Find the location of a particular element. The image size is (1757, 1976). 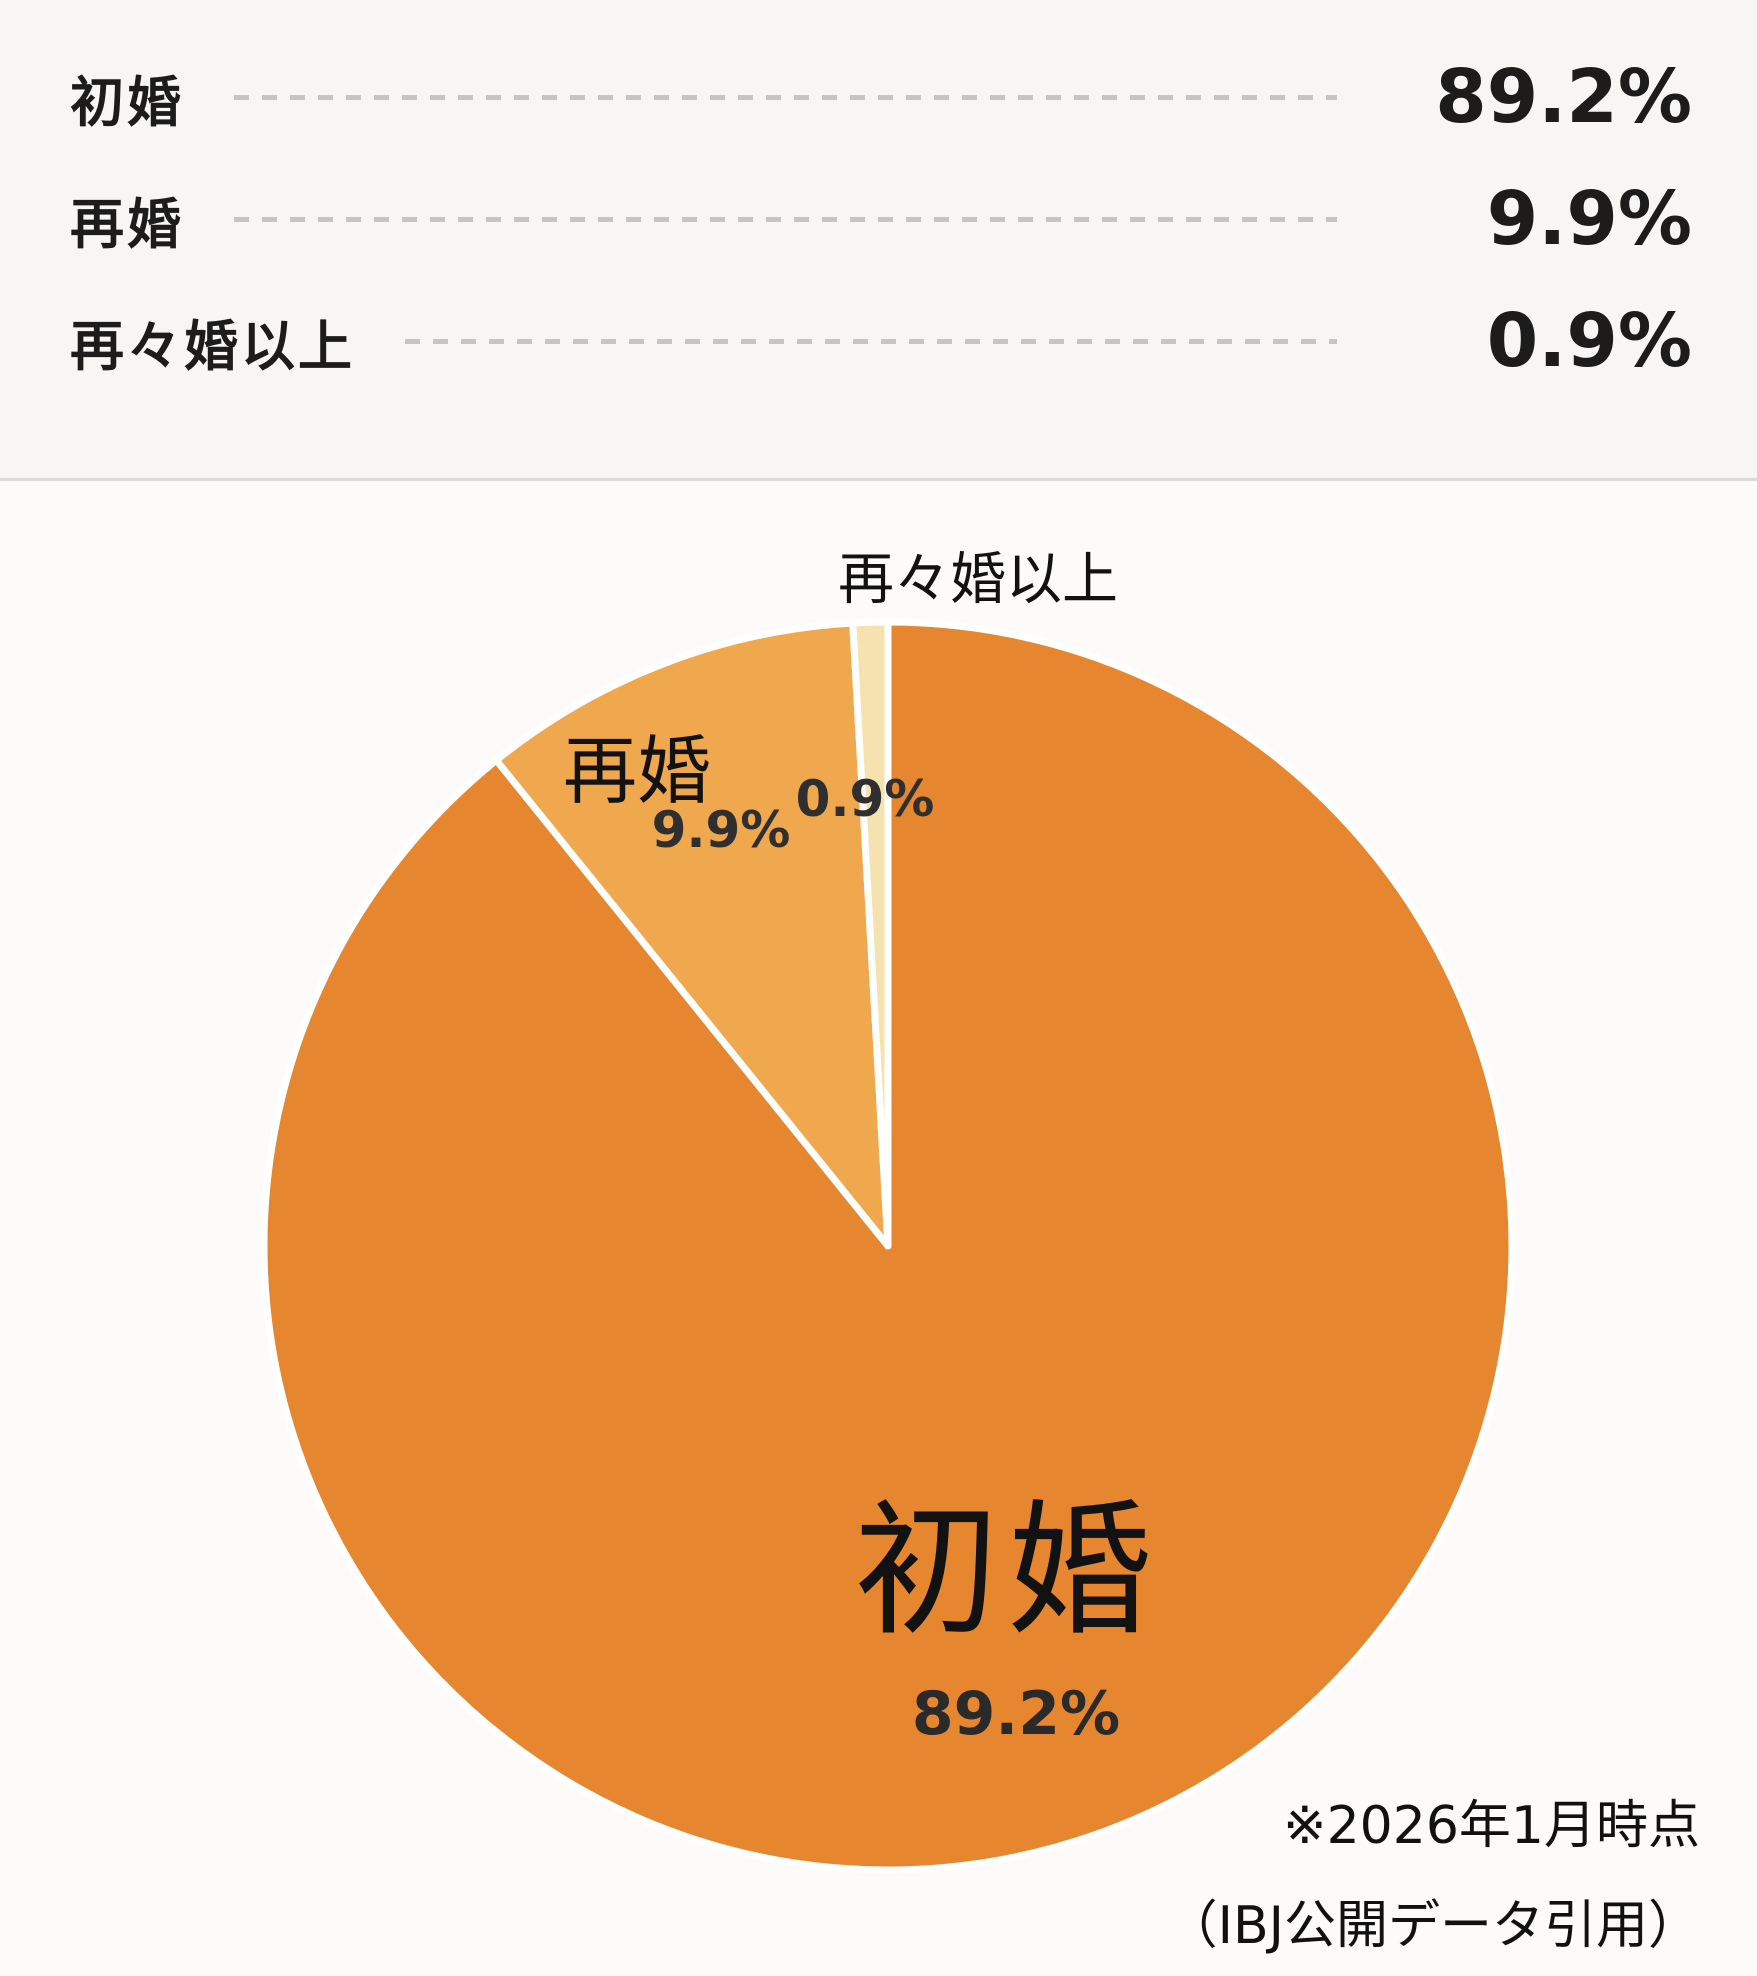

legend-row-remarriage: 再婚 9.9% is located at coordinates (881, 219).